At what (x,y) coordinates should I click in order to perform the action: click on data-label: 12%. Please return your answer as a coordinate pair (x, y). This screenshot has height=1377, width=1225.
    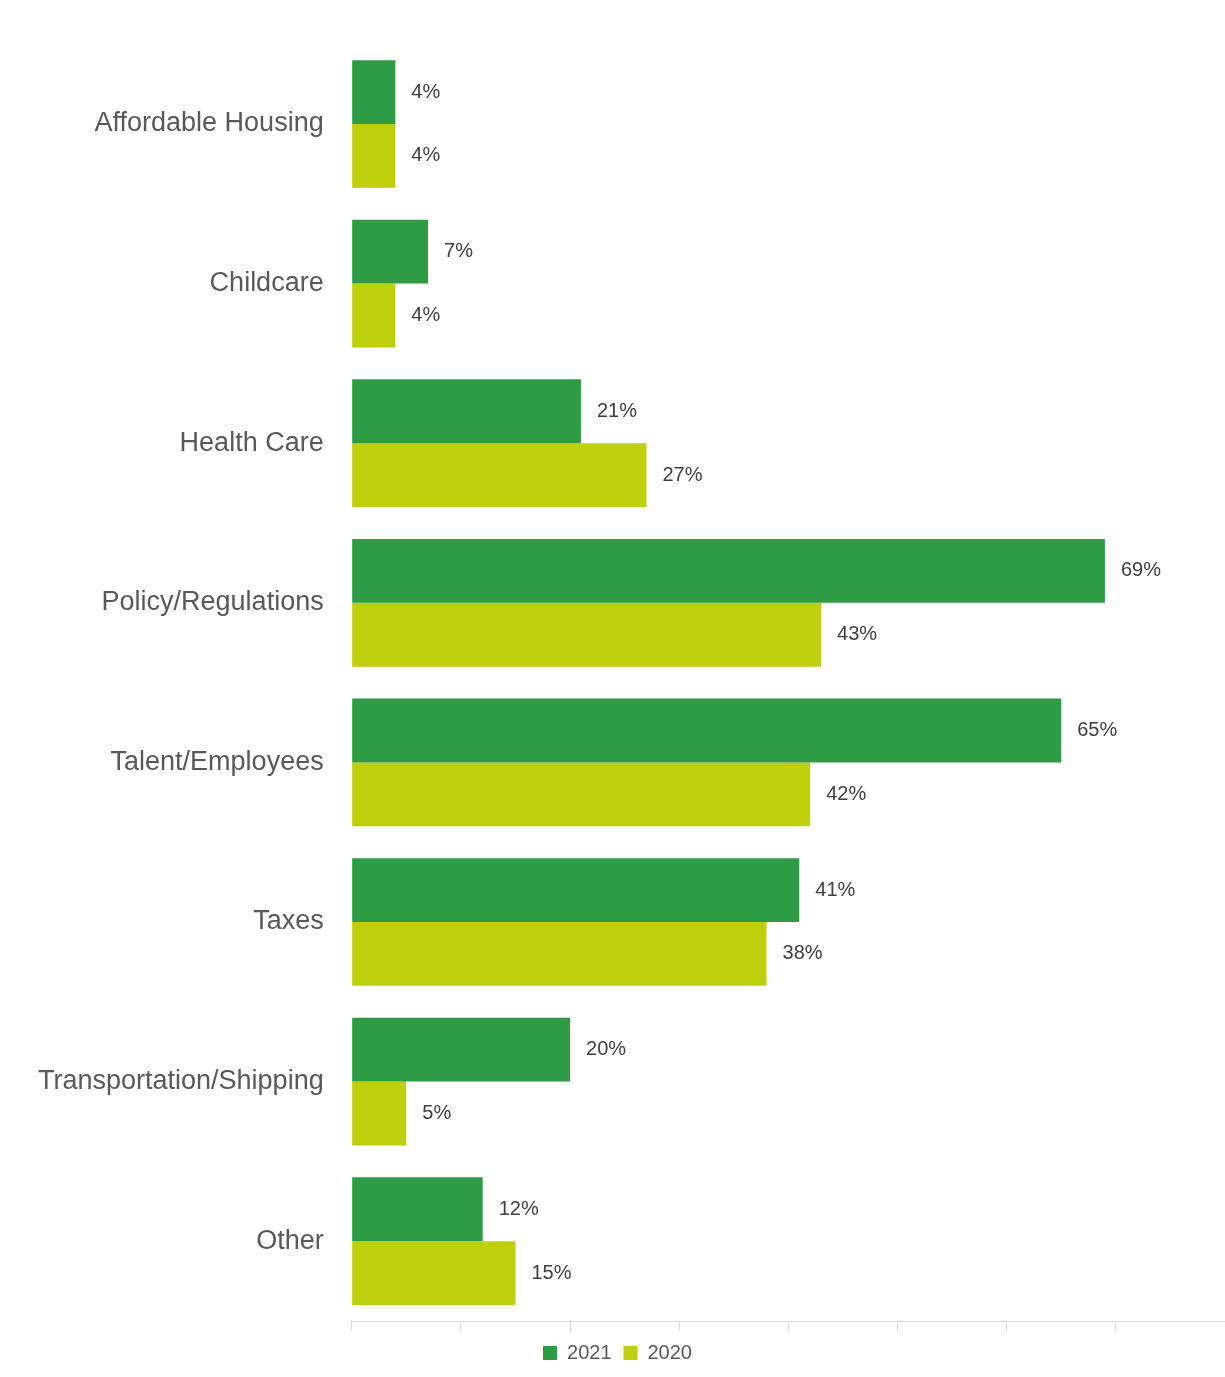
    Looking at the image, I should click on (518, 1207).